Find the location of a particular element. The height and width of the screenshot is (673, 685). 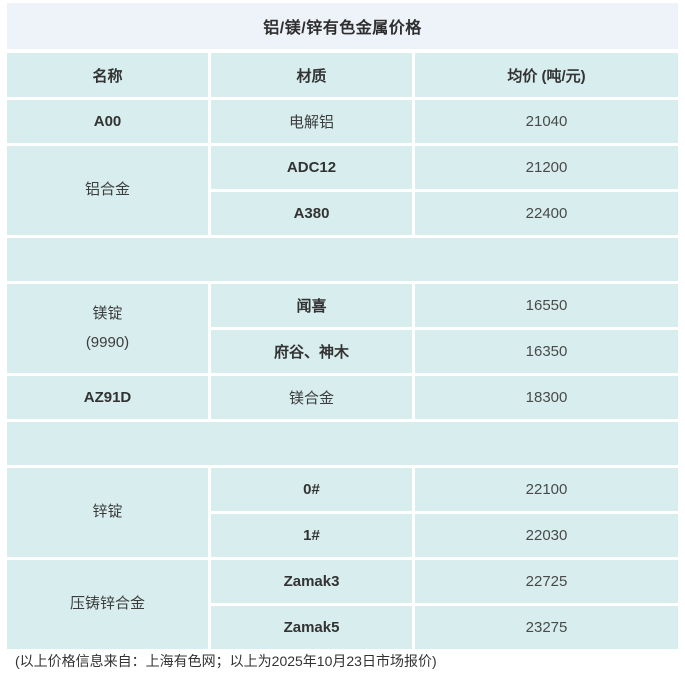

column-header-price: 均价 (吨/元) is located at coordinates (546, 75).